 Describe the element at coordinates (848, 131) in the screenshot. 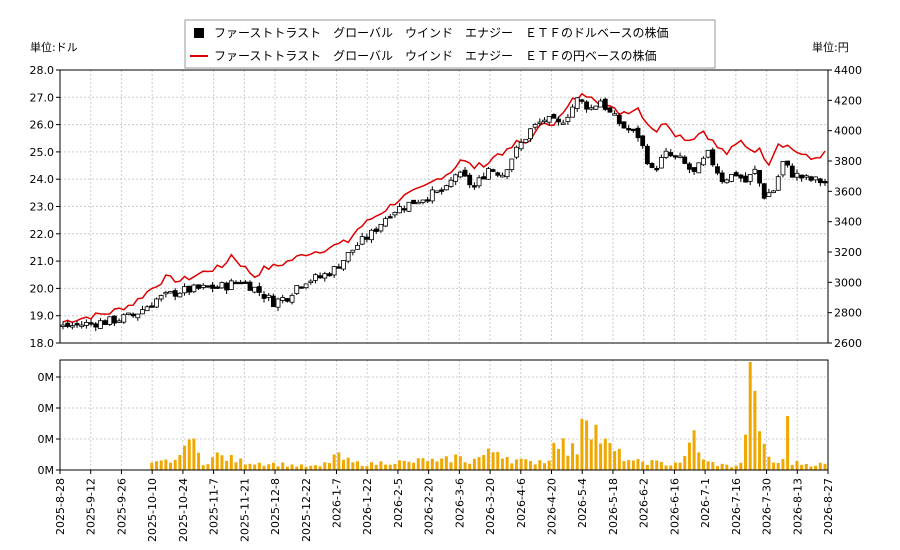

I see `right-tick-label: 4000` at that location.